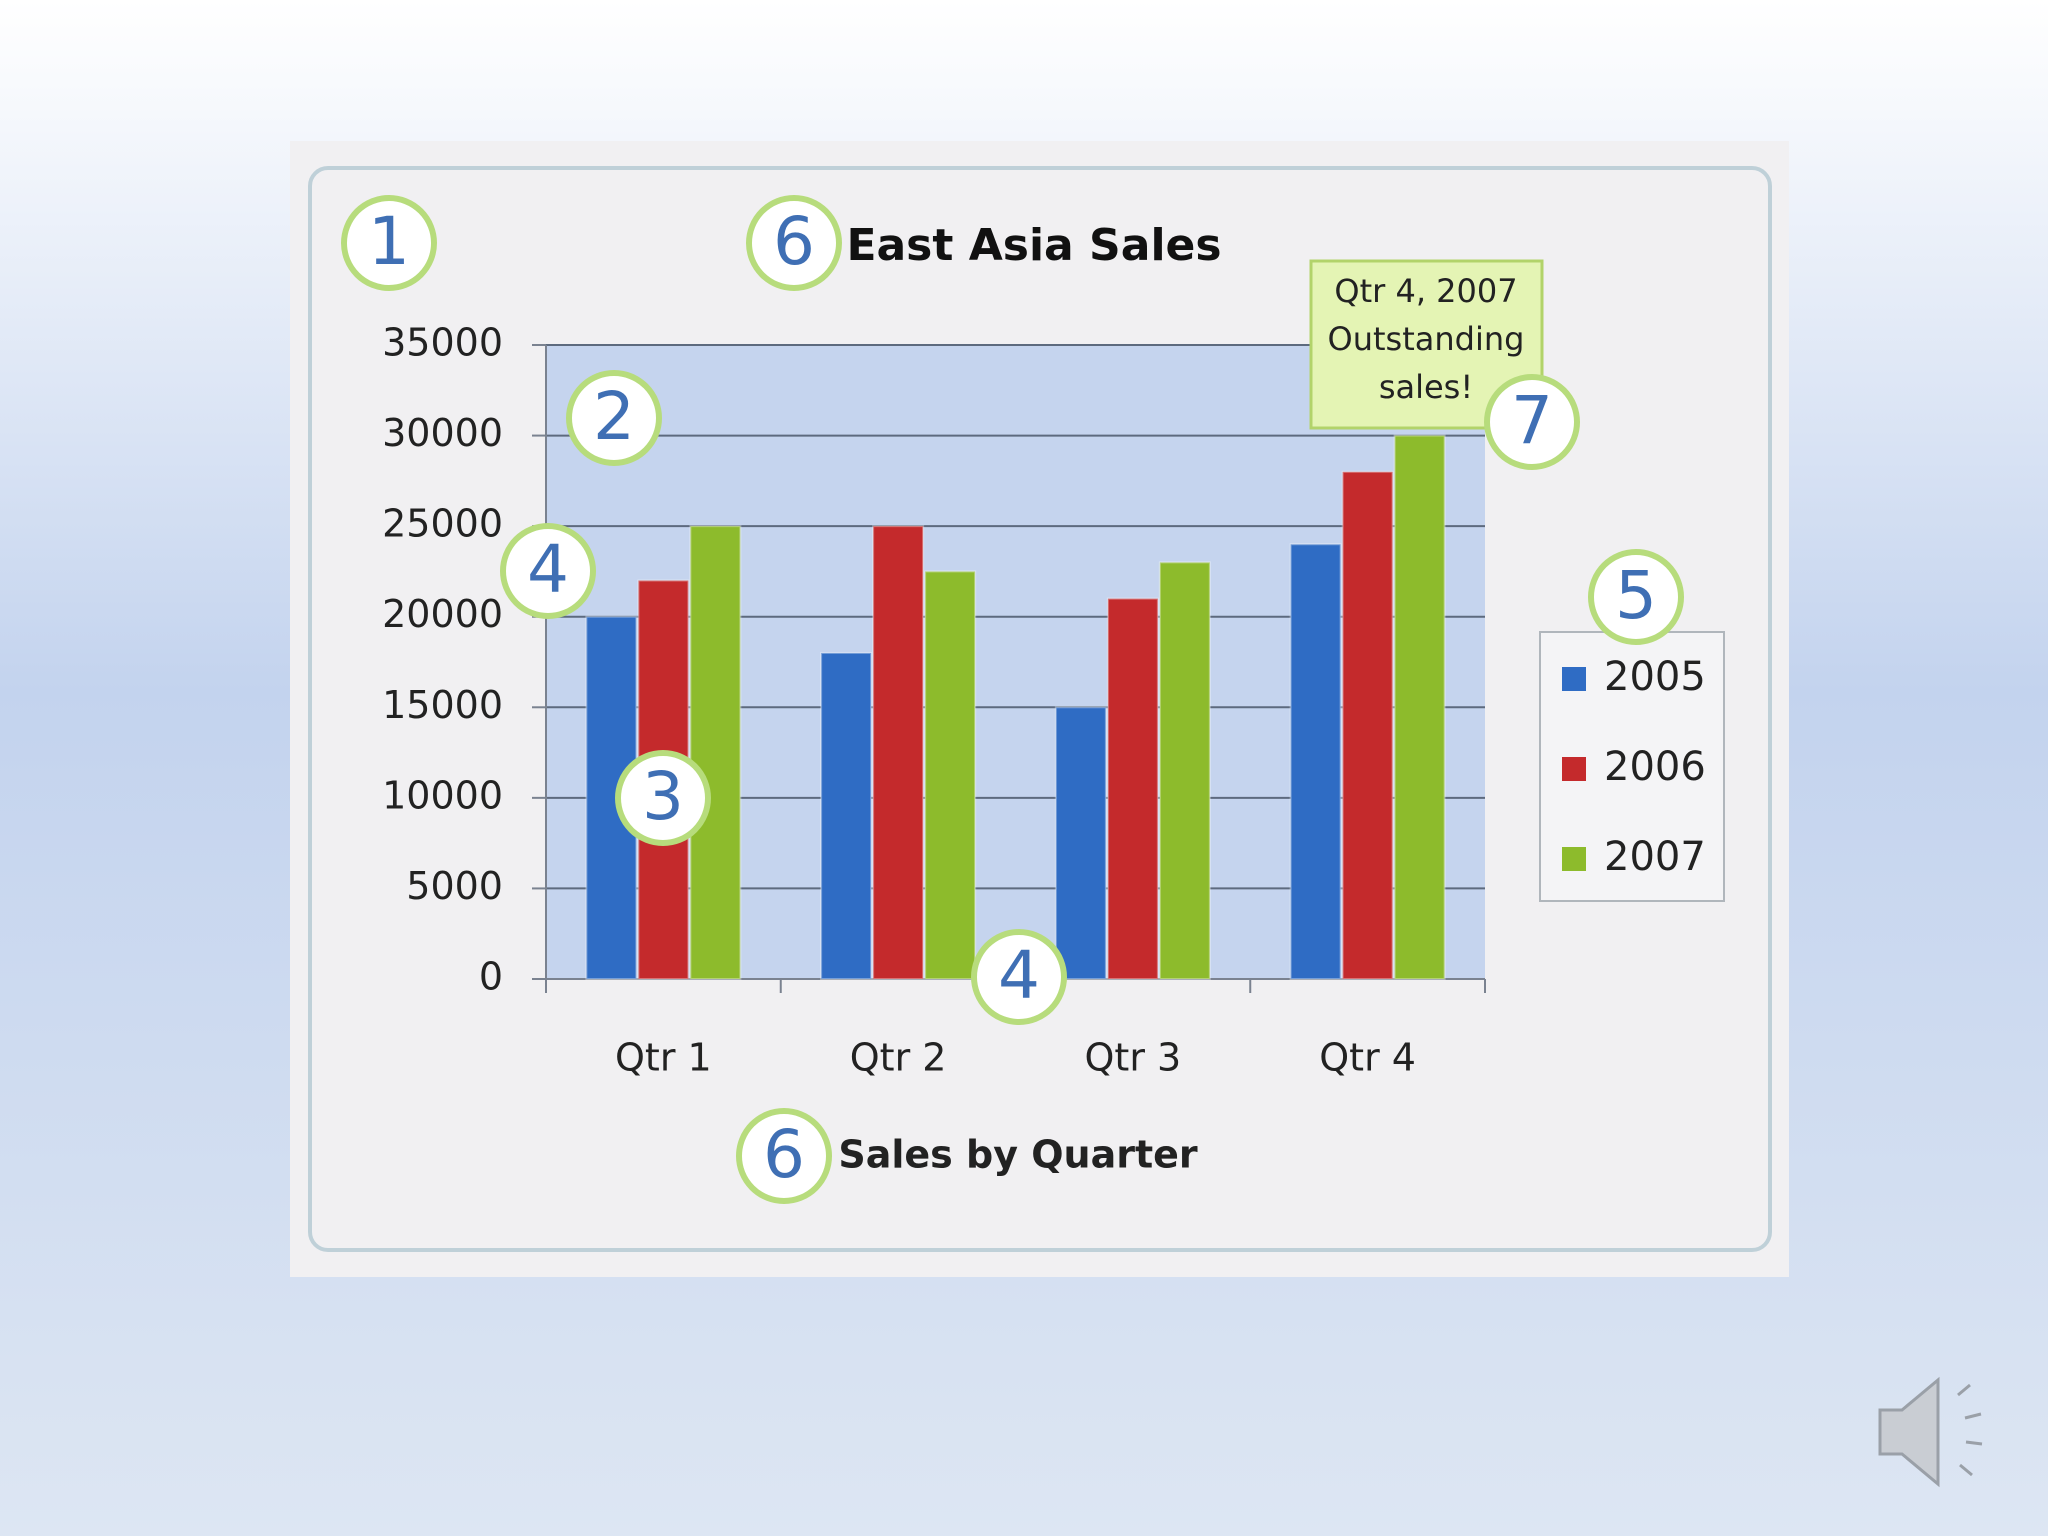 This screenshot has height=1536, width=2048. Describe the element at coordinates (442, 614) in the screenshot. I see `y-tick-label: 20000` at that location.